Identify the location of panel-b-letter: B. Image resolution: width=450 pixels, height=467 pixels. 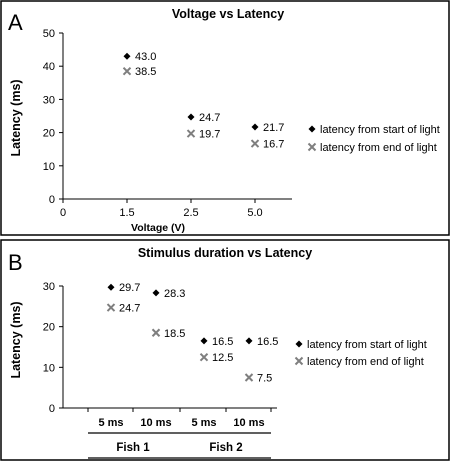
(15, 262).